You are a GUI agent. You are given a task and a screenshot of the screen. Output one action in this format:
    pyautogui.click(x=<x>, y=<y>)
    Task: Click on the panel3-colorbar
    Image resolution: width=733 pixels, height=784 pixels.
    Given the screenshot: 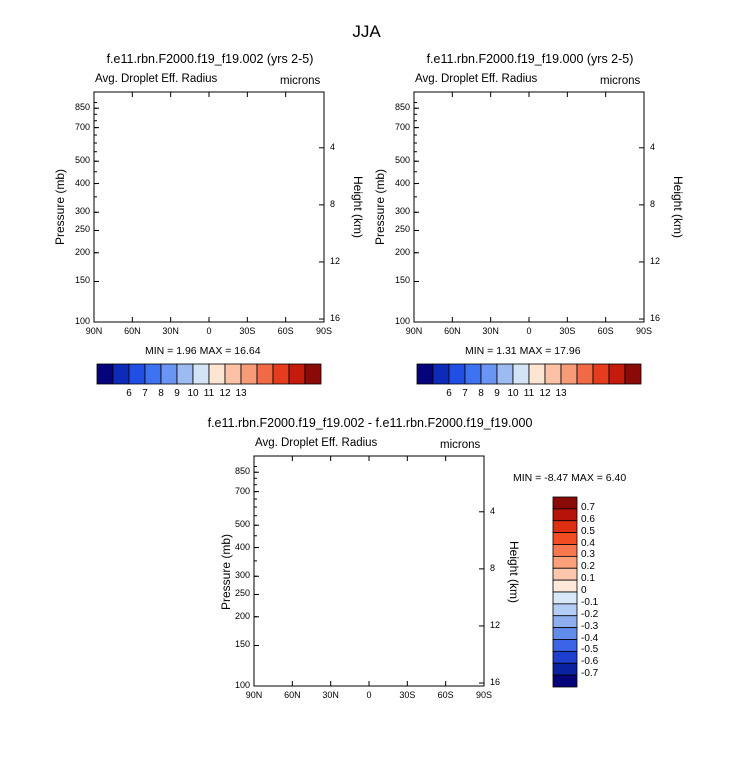 What is the action you would take?
    pyautogui.click(x=565, y=592)
    